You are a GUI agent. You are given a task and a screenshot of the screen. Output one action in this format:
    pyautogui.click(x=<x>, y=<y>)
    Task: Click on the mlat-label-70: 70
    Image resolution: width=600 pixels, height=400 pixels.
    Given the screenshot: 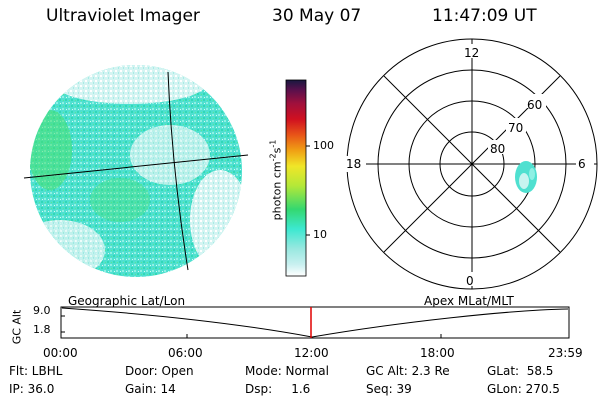 What is the action you would take?
    pyautogui.click(x=516, y=128)
    